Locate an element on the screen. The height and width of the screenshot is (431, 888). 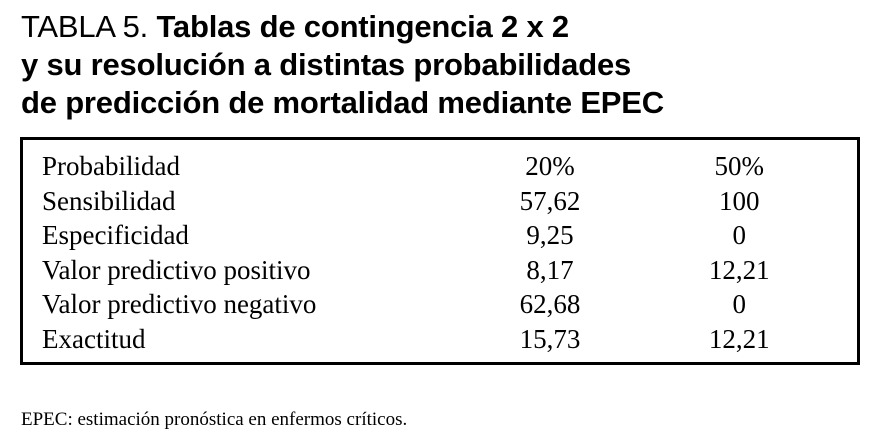
value-50-percent: 100 is located at coordinates (739, 200).